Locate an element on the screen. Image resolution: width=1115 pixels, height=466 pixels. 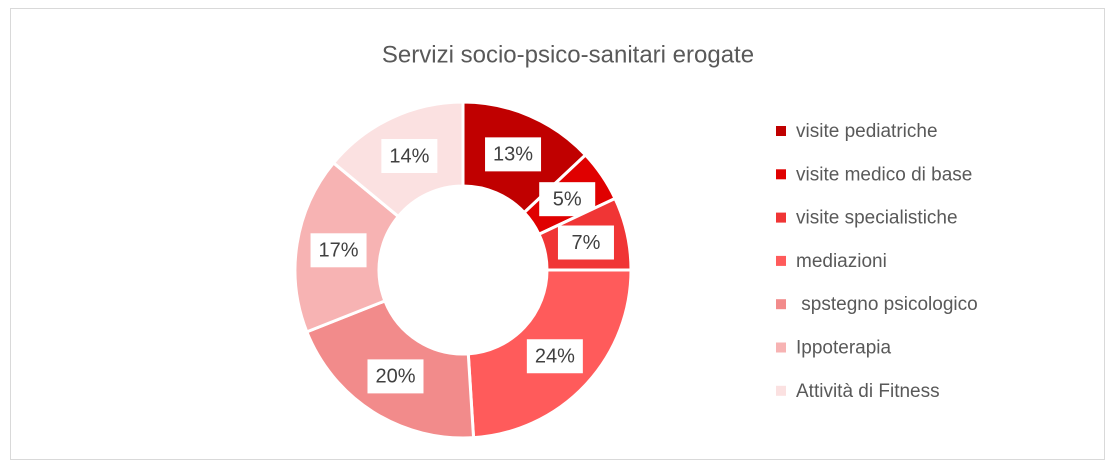
legend-label: Attività di Fitness is located at coordinates (868, 391).